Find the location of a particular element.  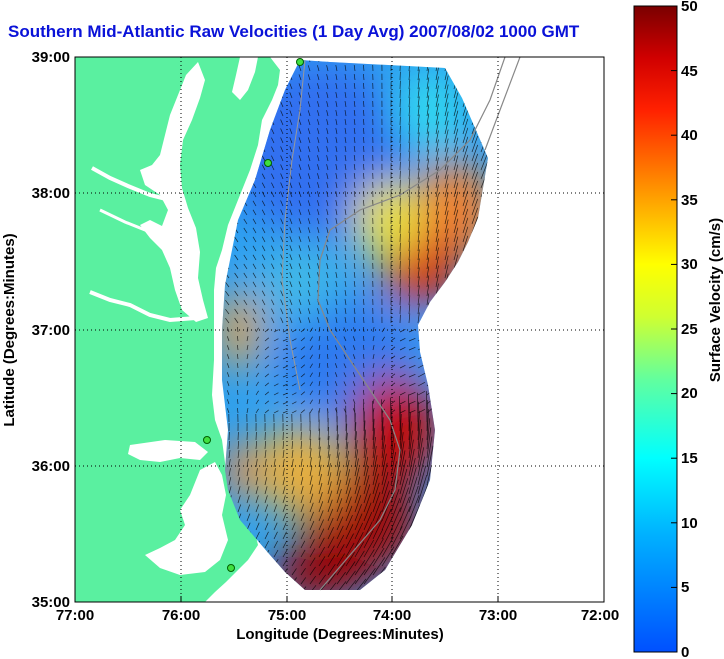

colorbar-tick-label: 40 is located at coordinates (689, 135).